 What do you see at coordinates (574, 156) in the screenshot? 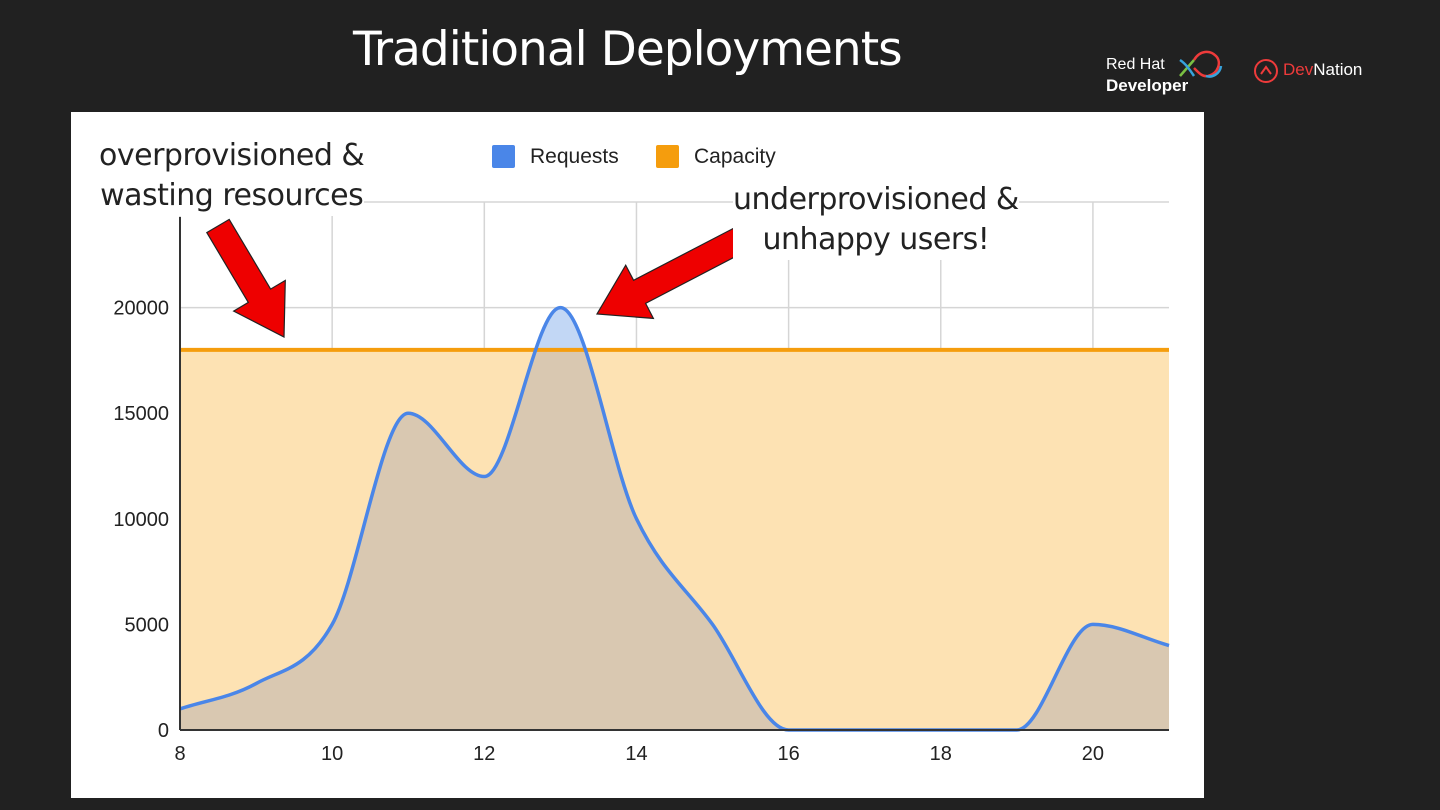
I see `legend-label-requests: Requests` at bounding box center [574, 156].